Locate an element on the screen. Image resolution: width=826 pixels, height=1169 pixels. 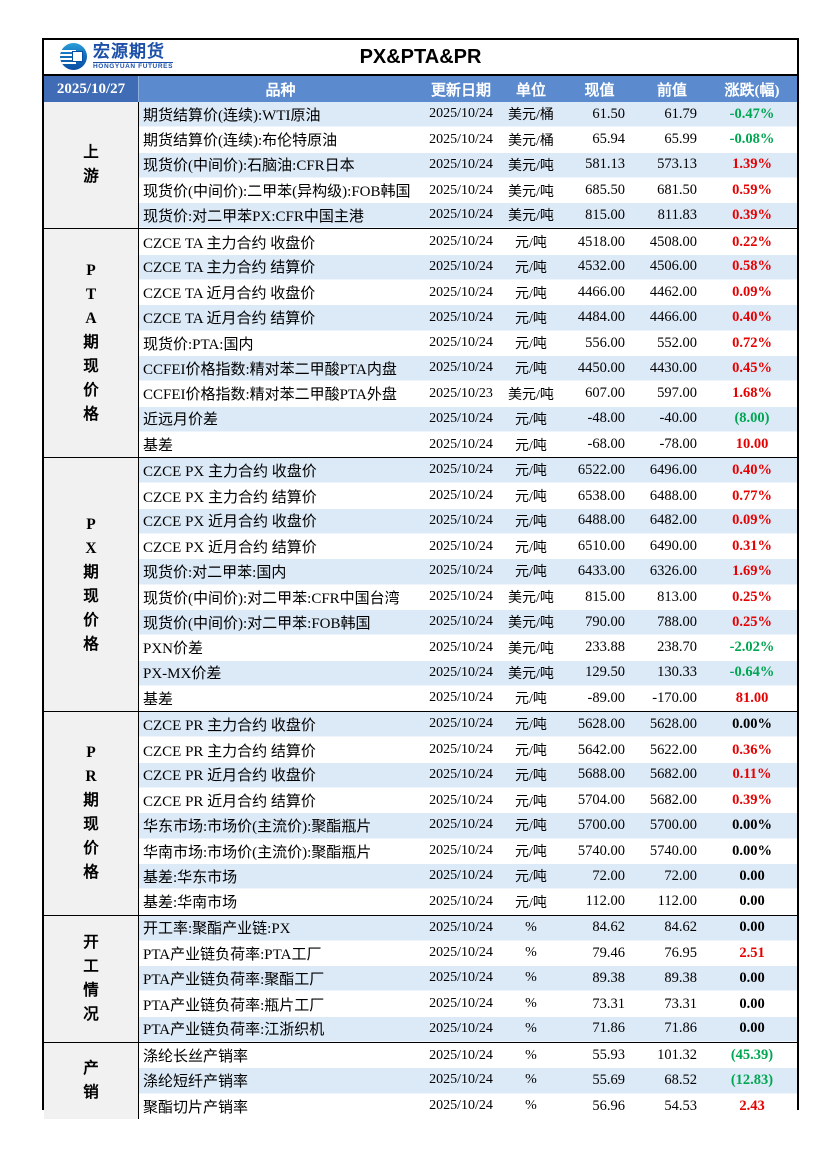
cell-prev: 61.79 is located at coordinates (680, 113).